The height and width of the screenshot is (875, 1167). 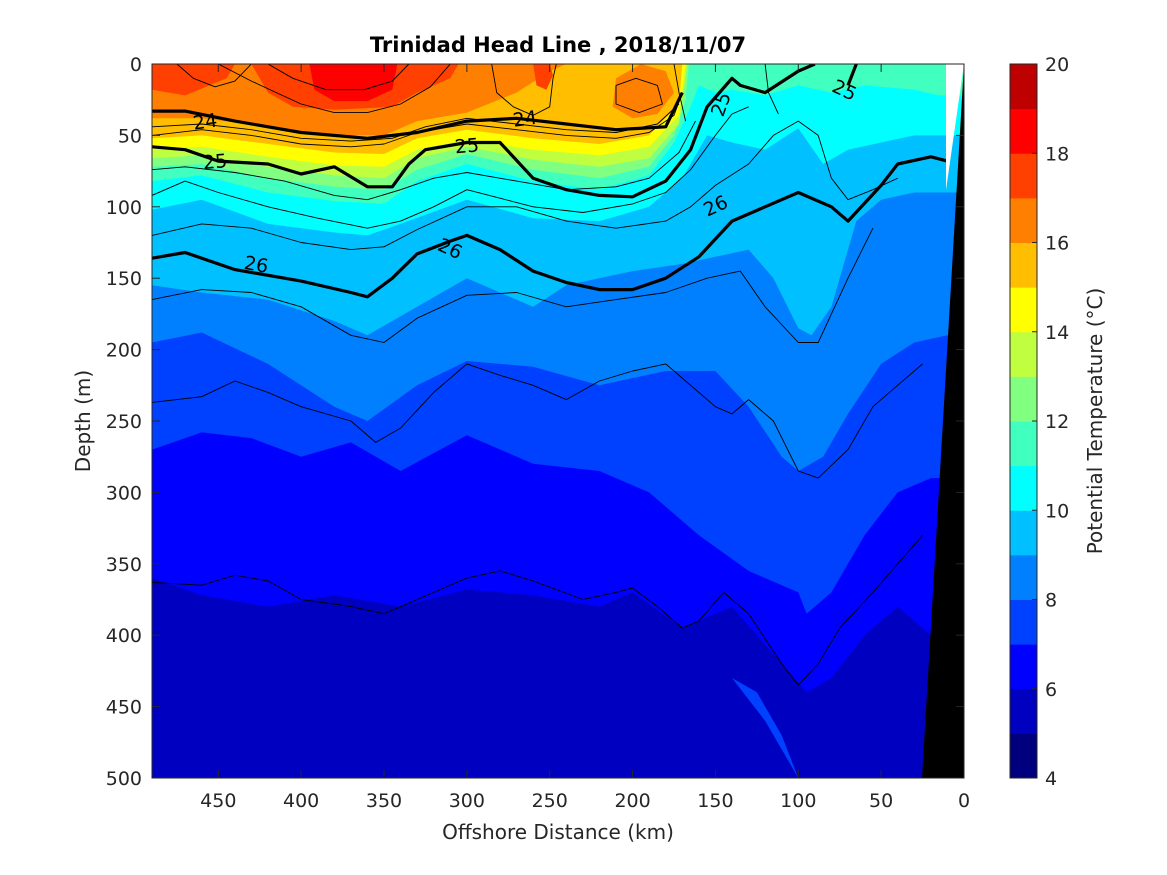 What do you see at coordinates (124, 279) in the screenshot?
I see `y-tick-label: 150` at bounding box center [124, 279].